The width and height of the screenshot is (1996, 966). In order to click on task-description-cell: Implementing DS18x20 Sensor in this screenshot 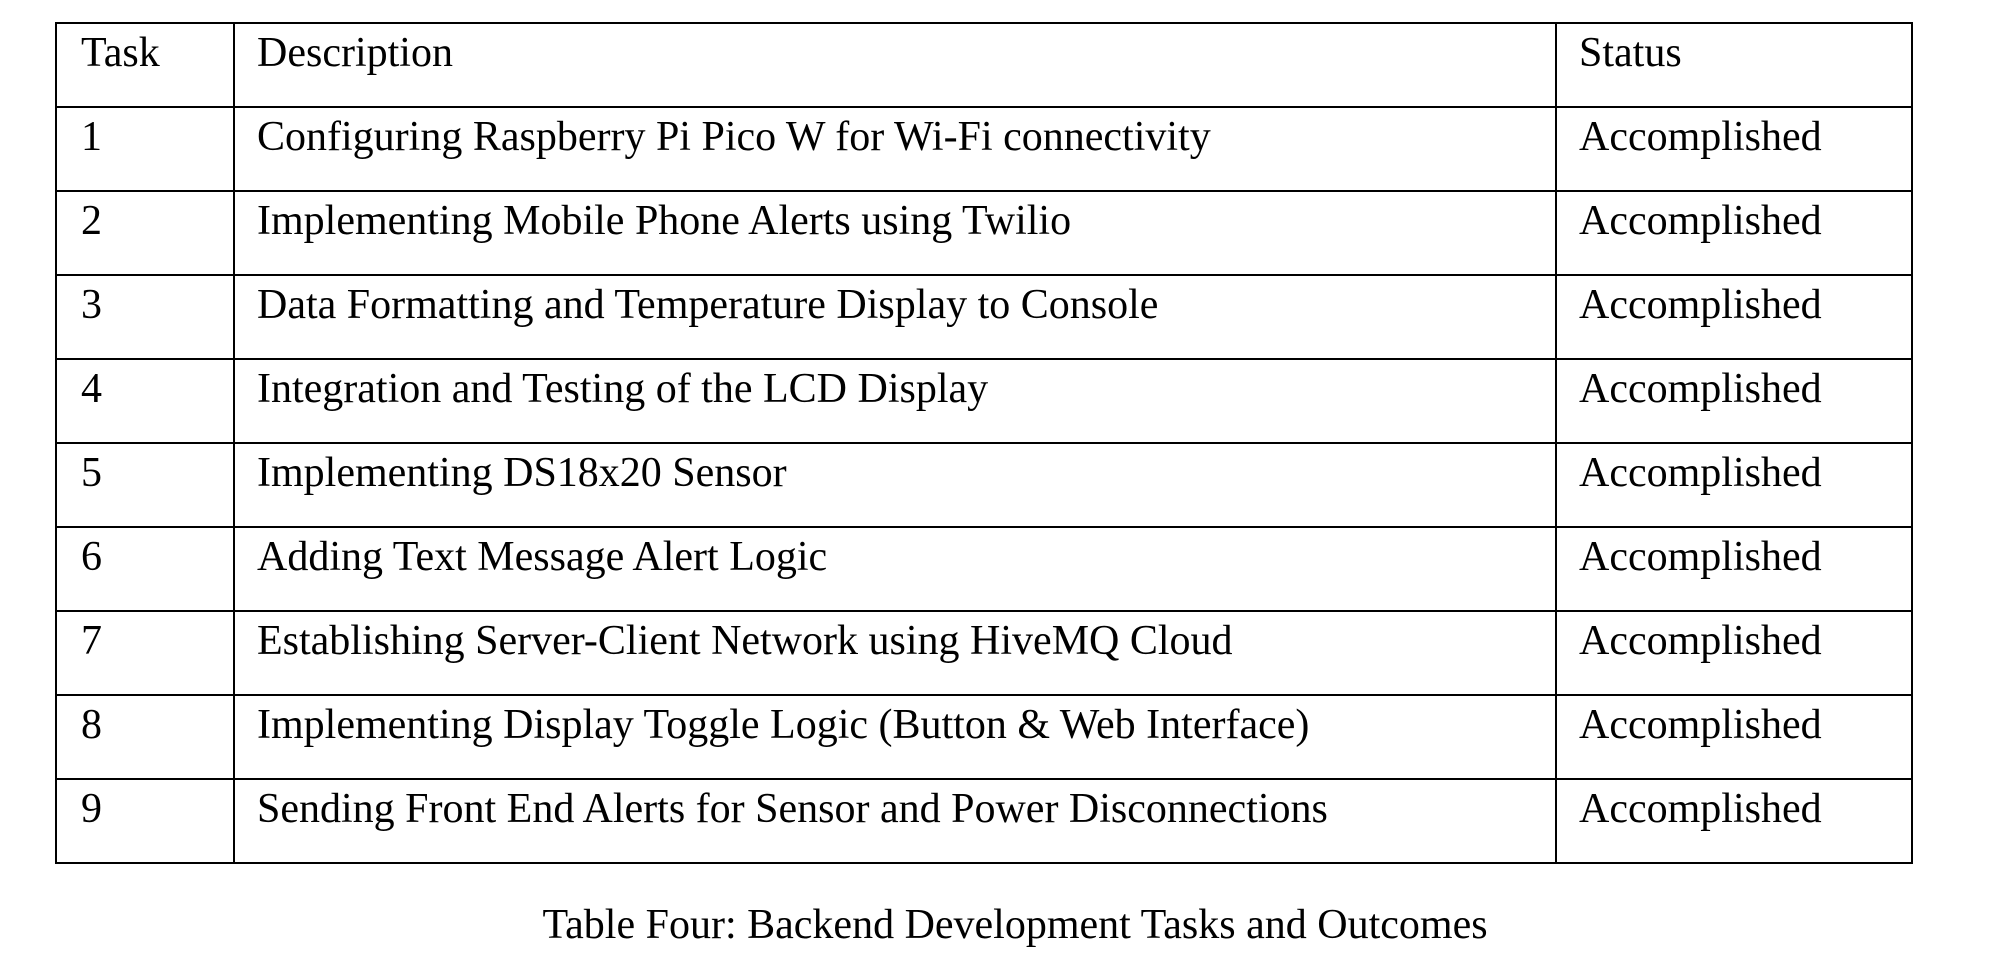, I will do `click(895, 485)`.